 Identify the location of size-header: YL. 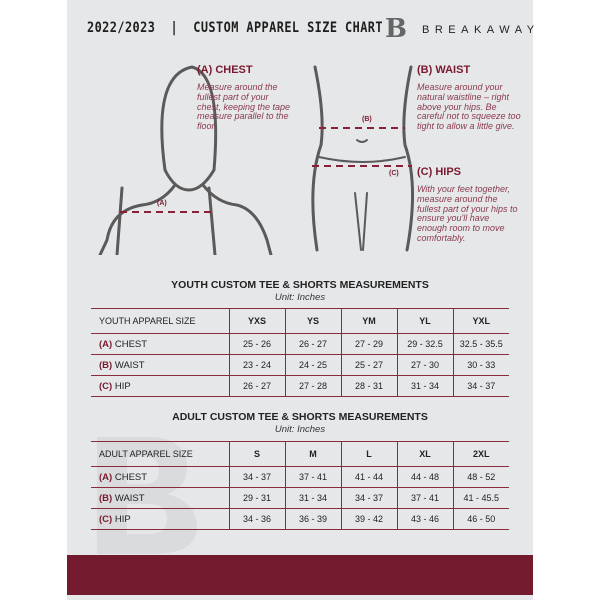
(424, 321).